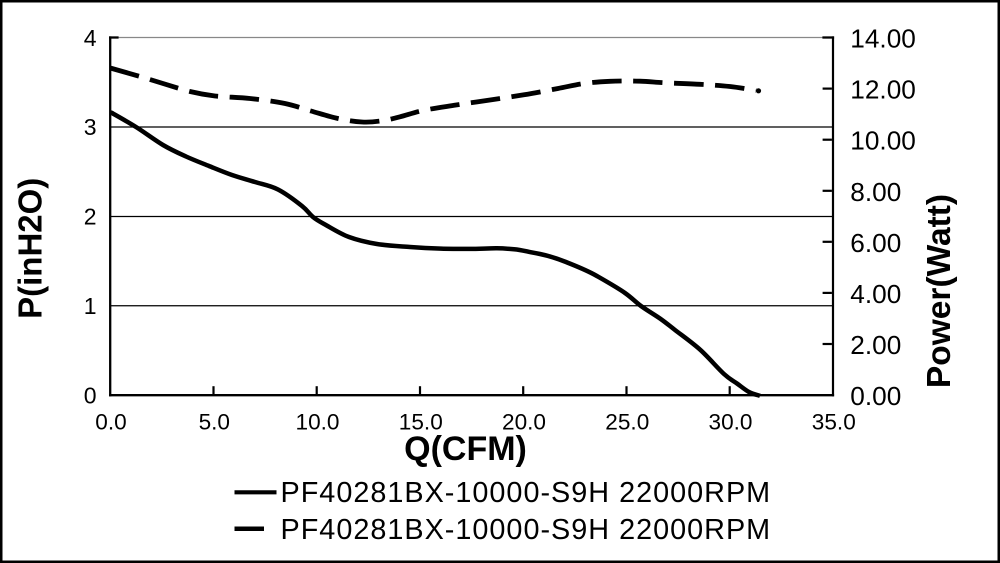 This screenshot has height=563, width=1000. Describe the element at coordinates (90, 38) in the screenshot. I see `svg-text: 4` at that location.